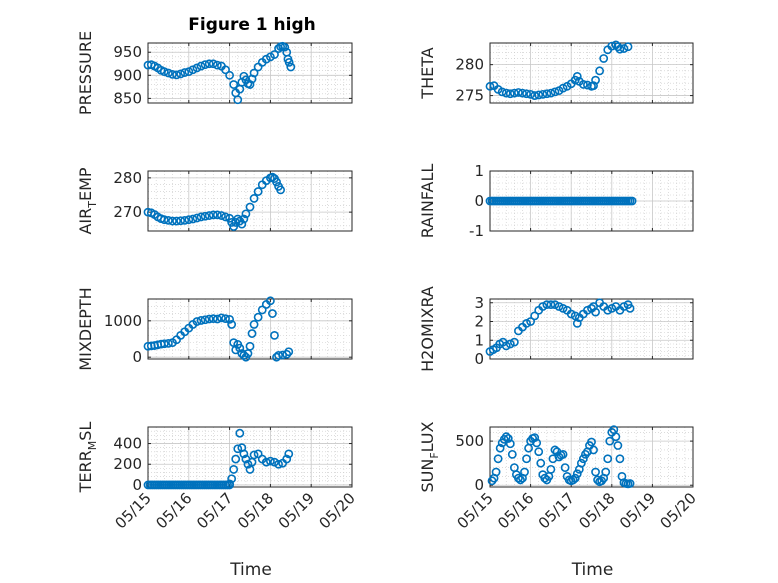 Image resolution: width=778 pixels, height=583 pixels. What do you see at coordinates (591, 457) in the screenshot?
I see `axes-background` at bounding box center [591, 457].